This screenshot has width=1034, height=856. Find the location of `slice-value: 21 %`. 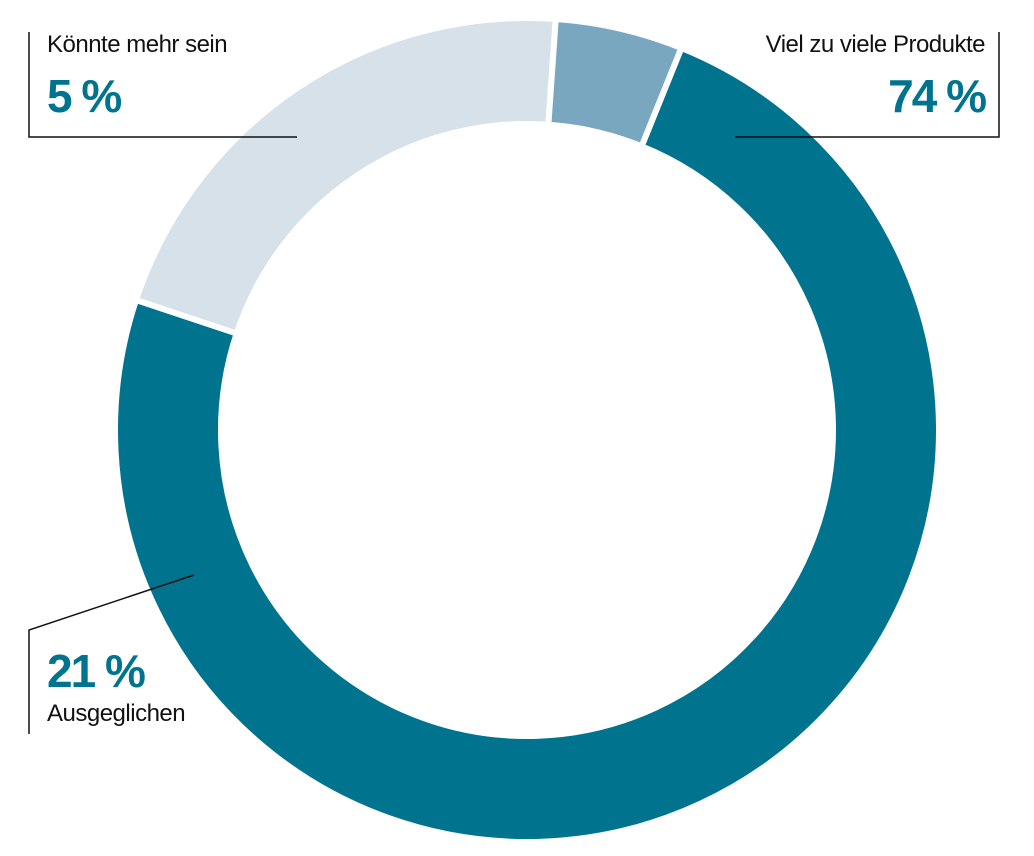

slice-value: 21 % is located at coordinates (96, 671).